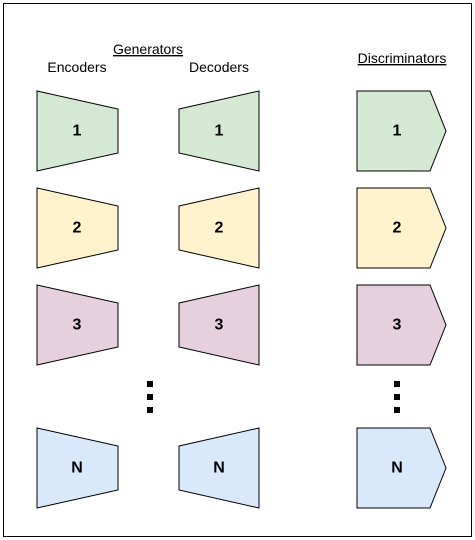  I want to click on encoders-header: Encoders, so click(76, 67).